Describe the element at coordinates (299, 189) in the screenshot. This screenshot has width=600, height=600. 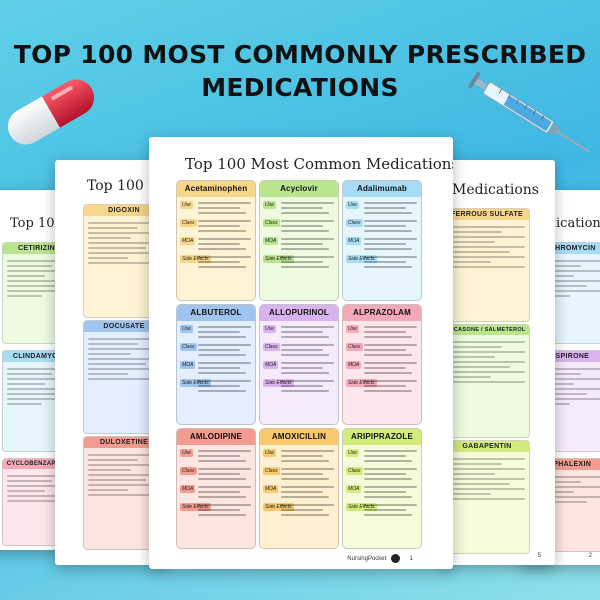
I see `medication-card-name: Acyclovir` at that location.